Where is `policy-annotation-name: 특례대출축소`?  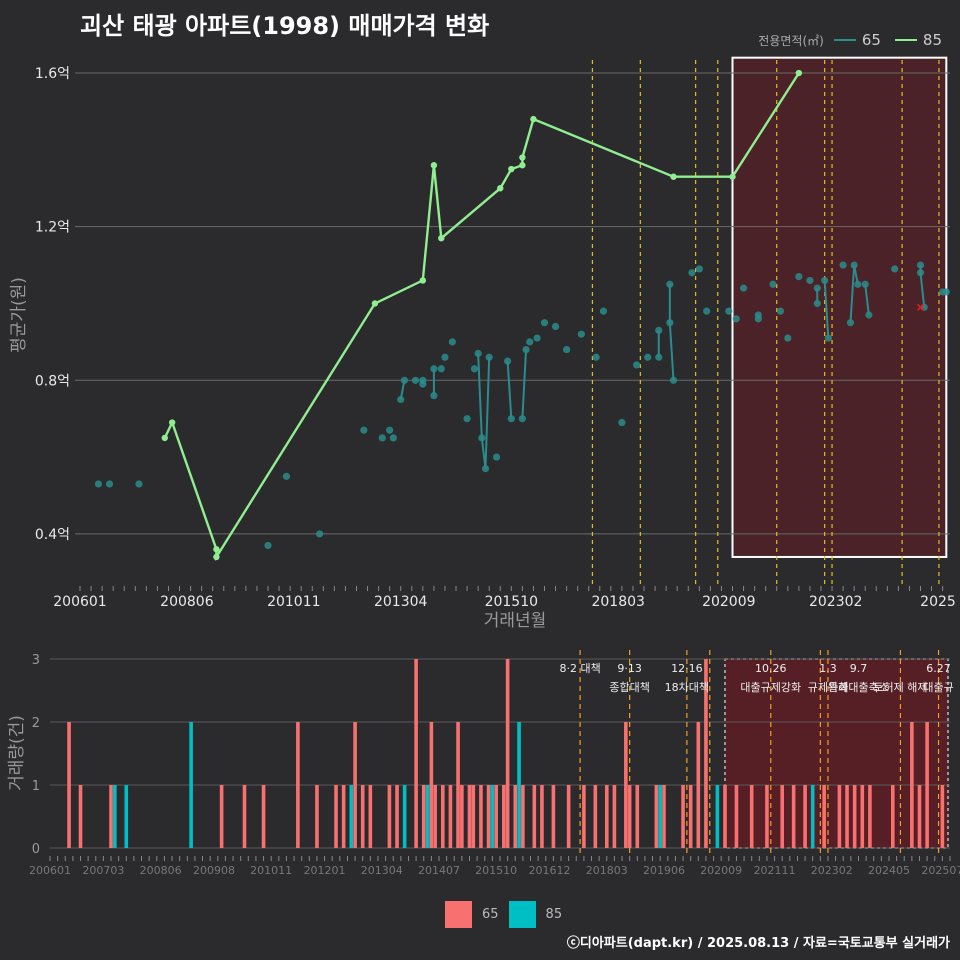 policy-annotation-name: 특례대출축소 is located at coordinates (858, 687).